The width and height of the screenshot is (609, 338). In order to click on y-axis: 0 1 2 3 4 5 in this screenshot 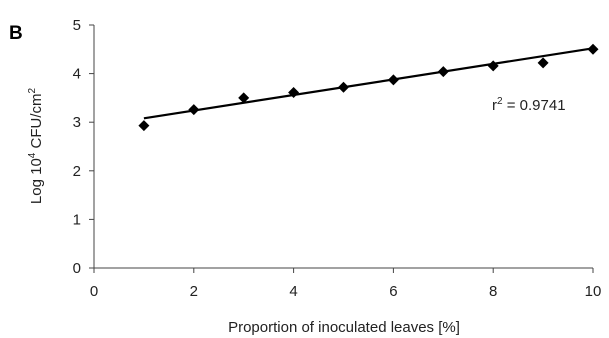, I will do `click(84, 147)`.